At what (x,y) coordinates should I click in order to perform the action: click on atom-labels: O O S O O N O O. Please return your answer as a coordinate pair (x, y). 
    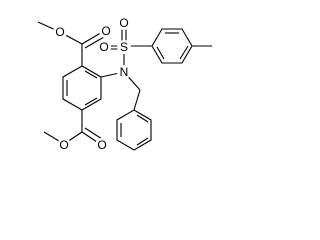
    Looking at the image, I should click on (92, 84).